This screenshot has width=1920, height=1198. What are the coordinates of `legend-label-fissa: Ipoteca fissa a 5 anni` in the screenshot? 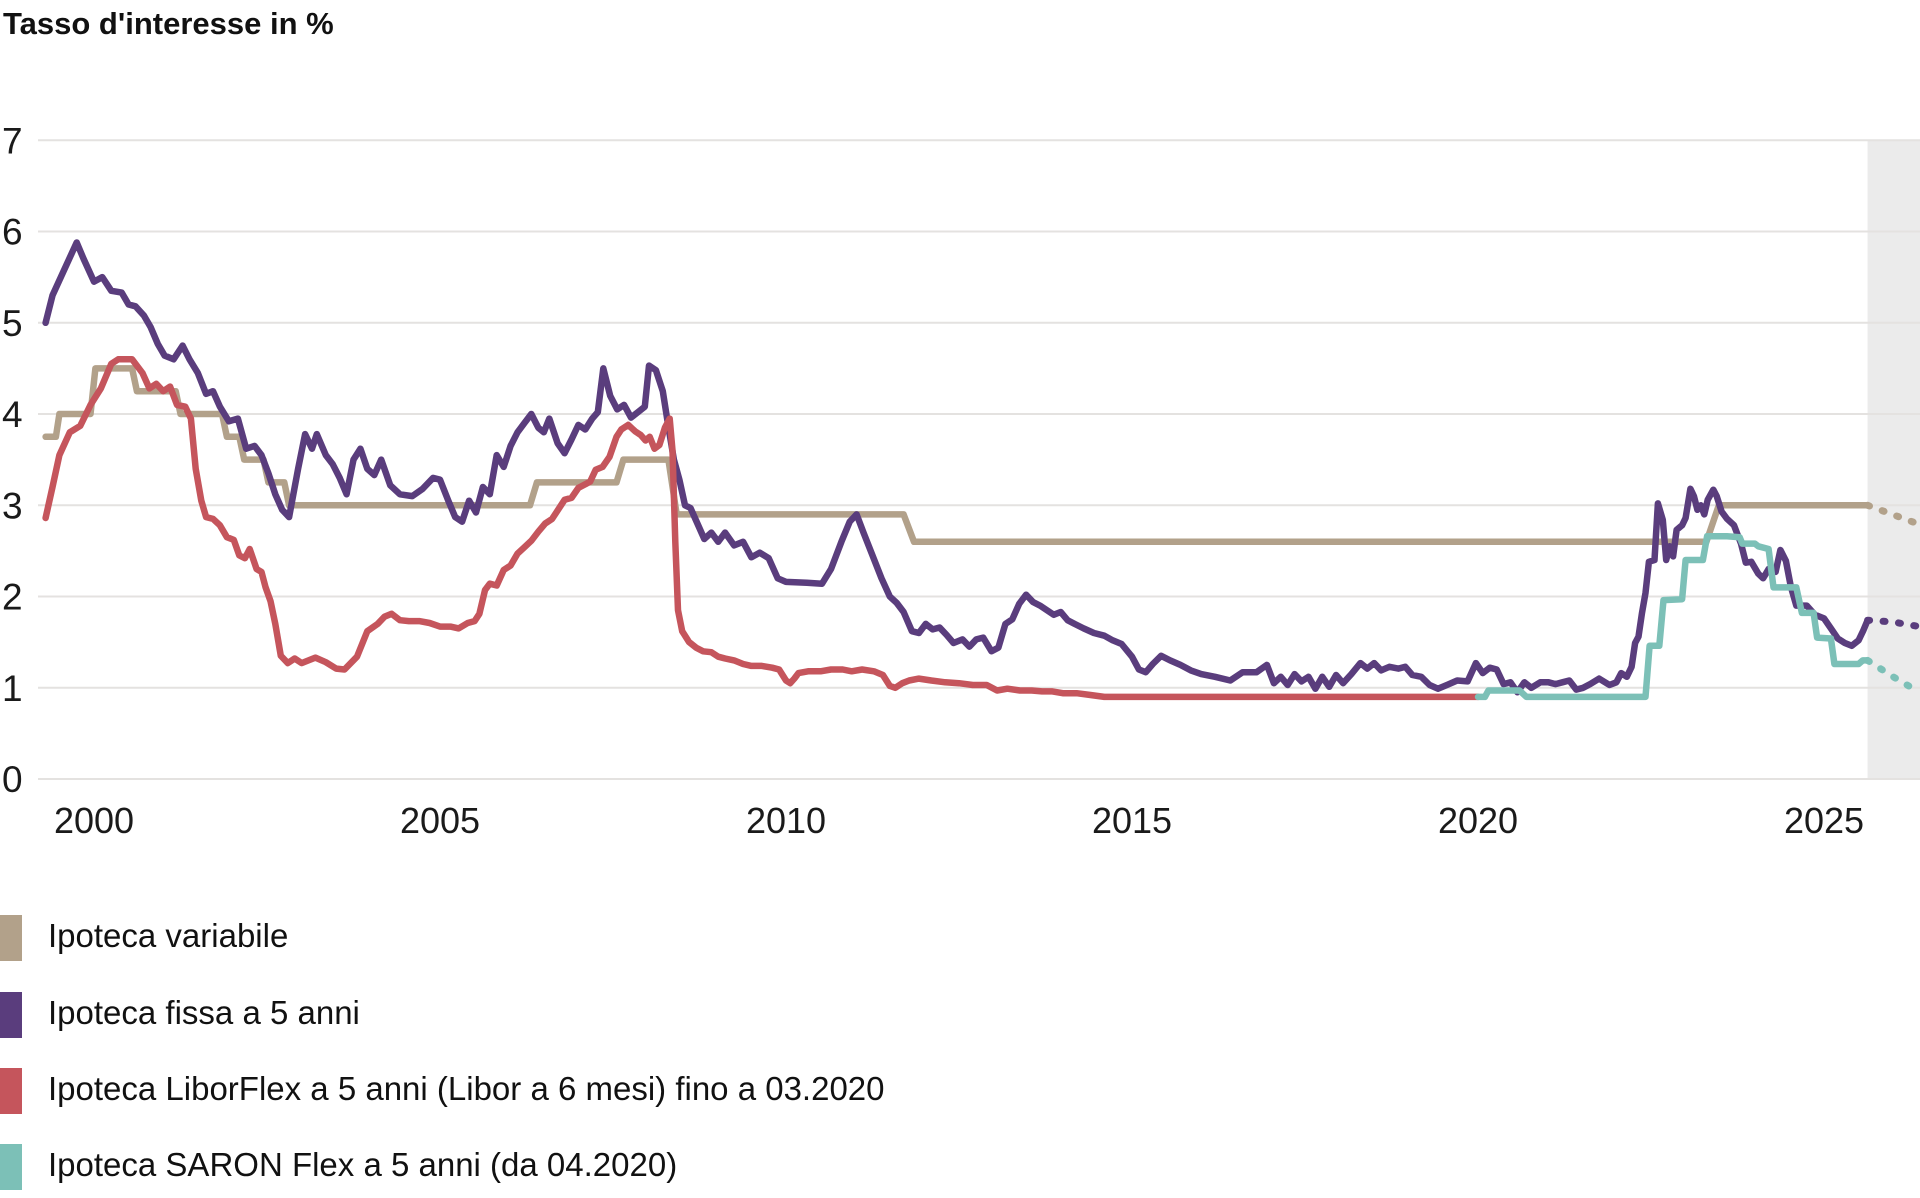 It's located at (204, 1012).